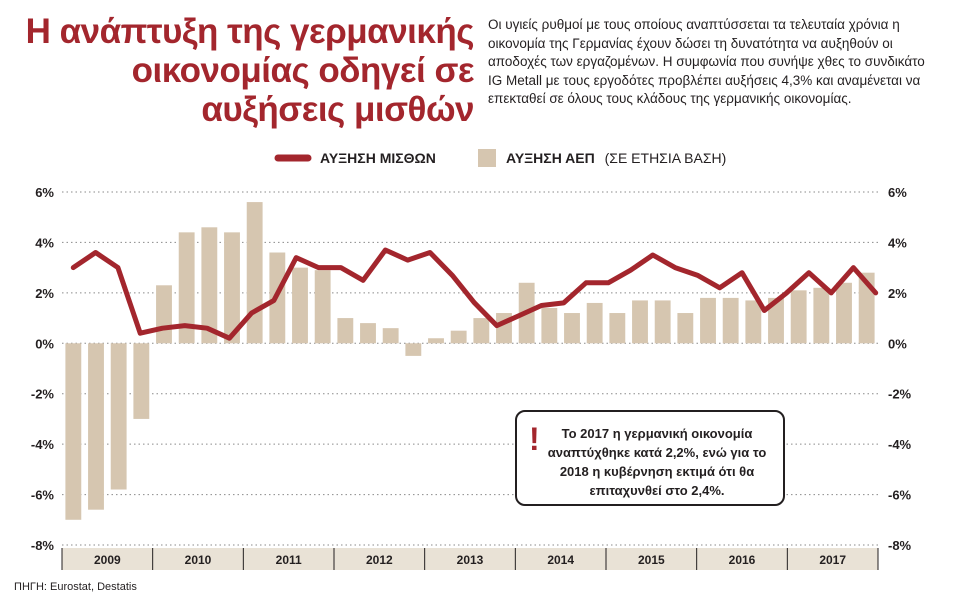 This screenshot has height=600, width=960. What do you see at coordinates (534, 439) in the screenshot?
I see `exclamation-icon: !` at bounding box center [534, 439].